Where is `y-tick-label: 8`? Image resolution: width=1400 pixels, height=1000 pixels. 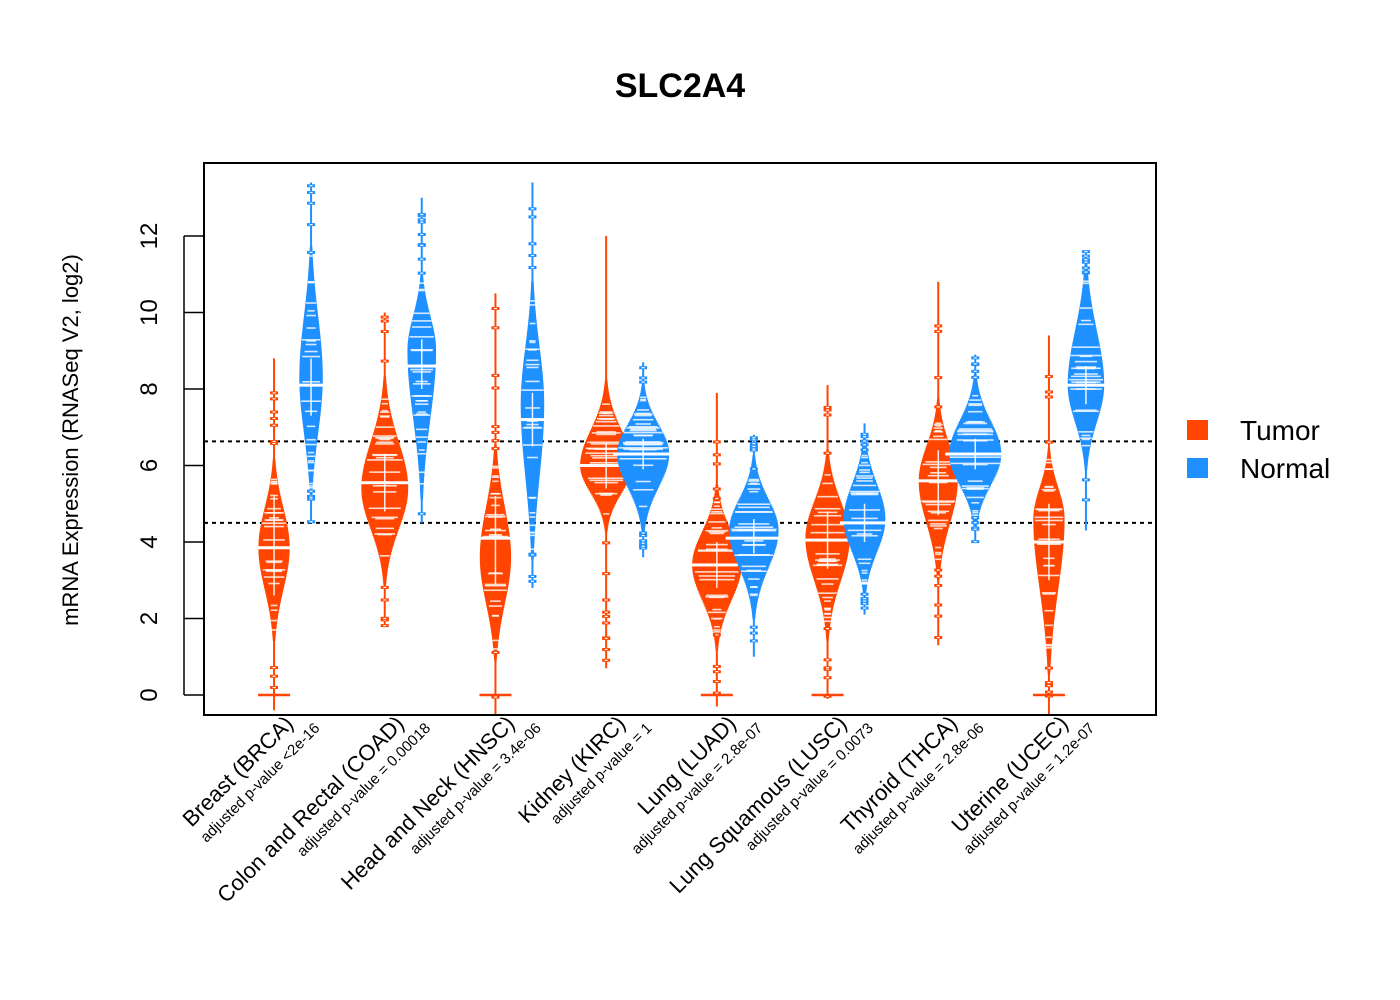
y-tick-label: 8 is located at coordinates (149, 388).